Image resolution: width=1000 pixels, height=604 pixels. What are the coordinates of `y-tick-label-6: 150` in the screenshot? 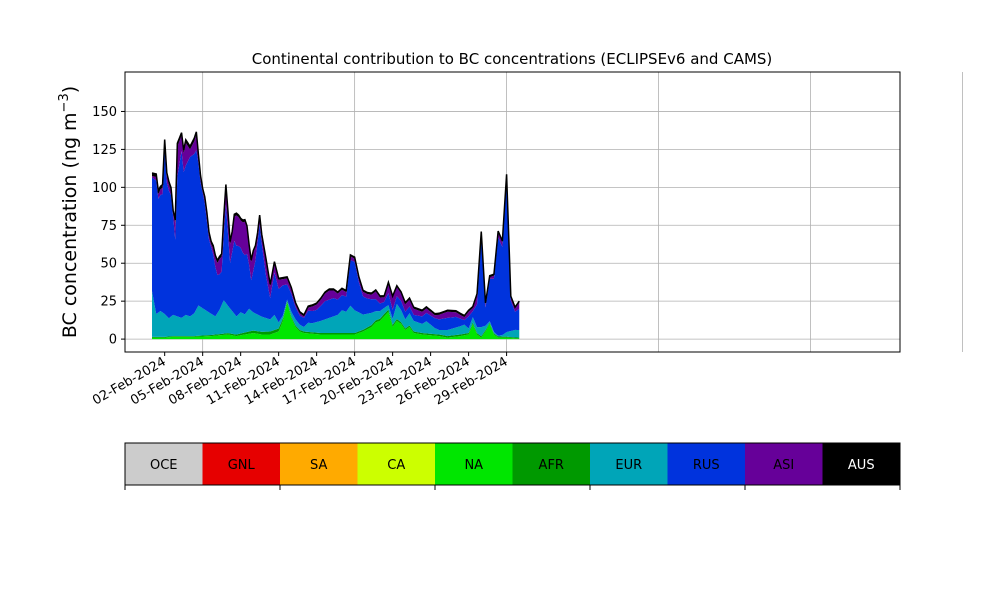 It's located at (104, 112).